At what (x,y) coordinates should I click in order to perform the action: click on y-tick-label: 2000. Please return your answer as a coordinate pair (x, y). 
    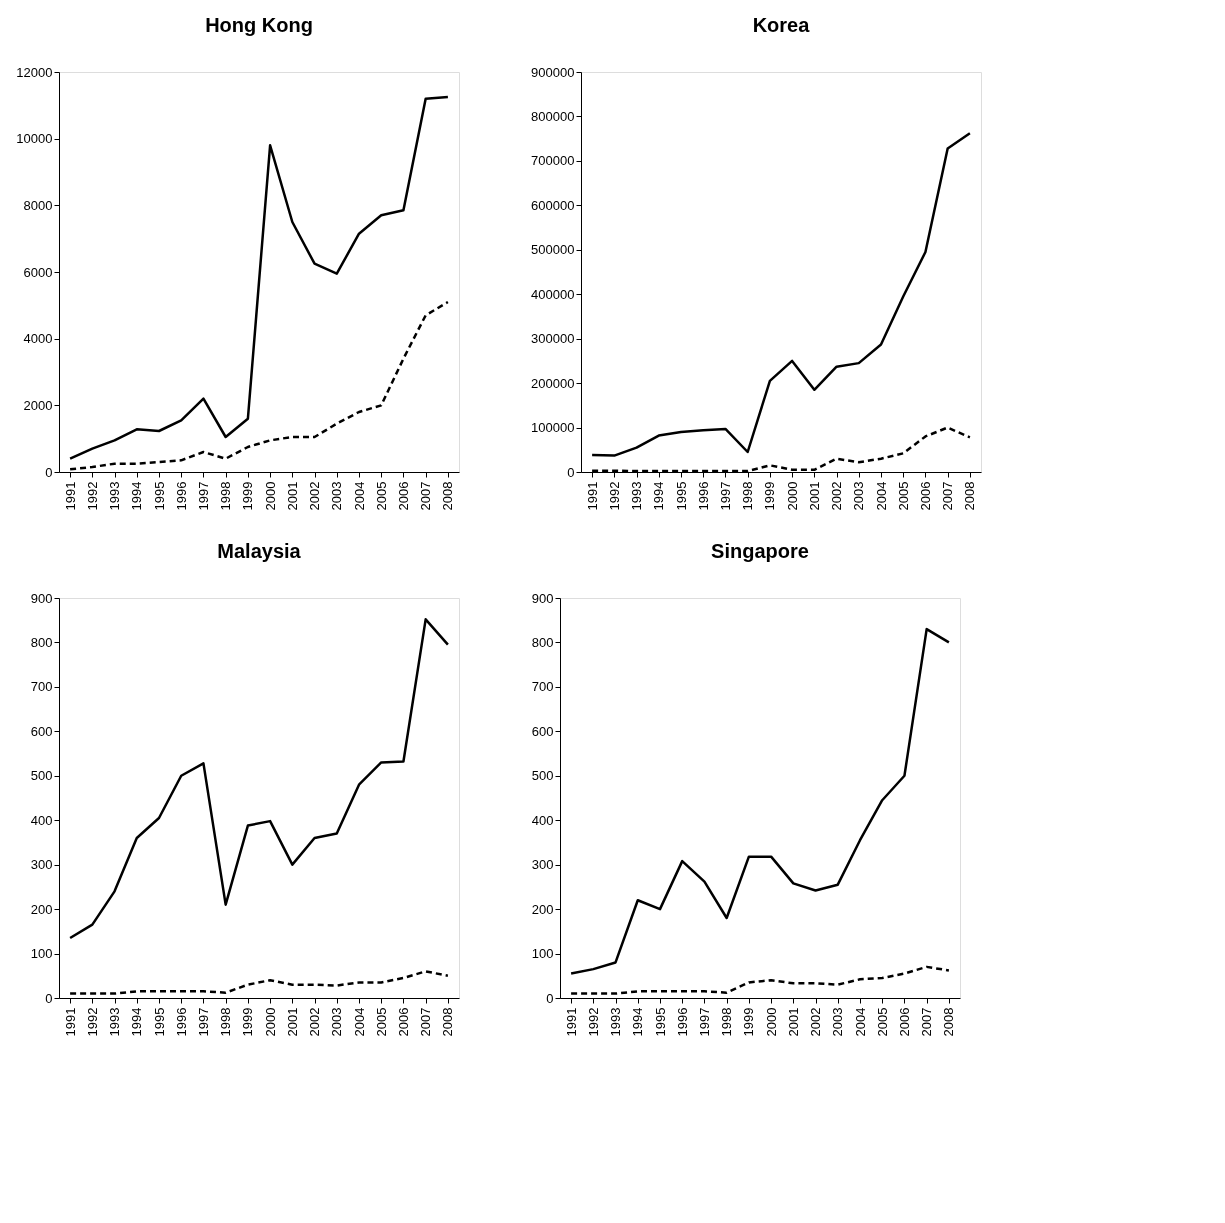
    Looking at the image, I should click on (38, 405).